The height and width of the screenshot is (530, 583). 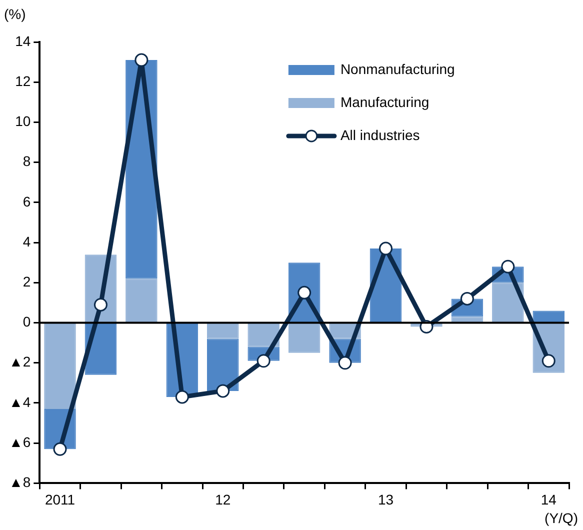 I want to click on y-tick-label: 6, so click(x=26, y=201).